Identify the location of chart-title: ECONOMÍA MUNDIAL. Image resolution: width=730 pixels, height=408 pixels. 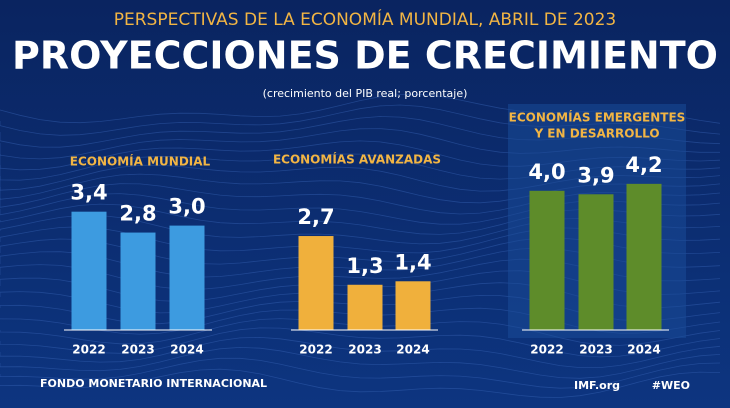
(140, 161).